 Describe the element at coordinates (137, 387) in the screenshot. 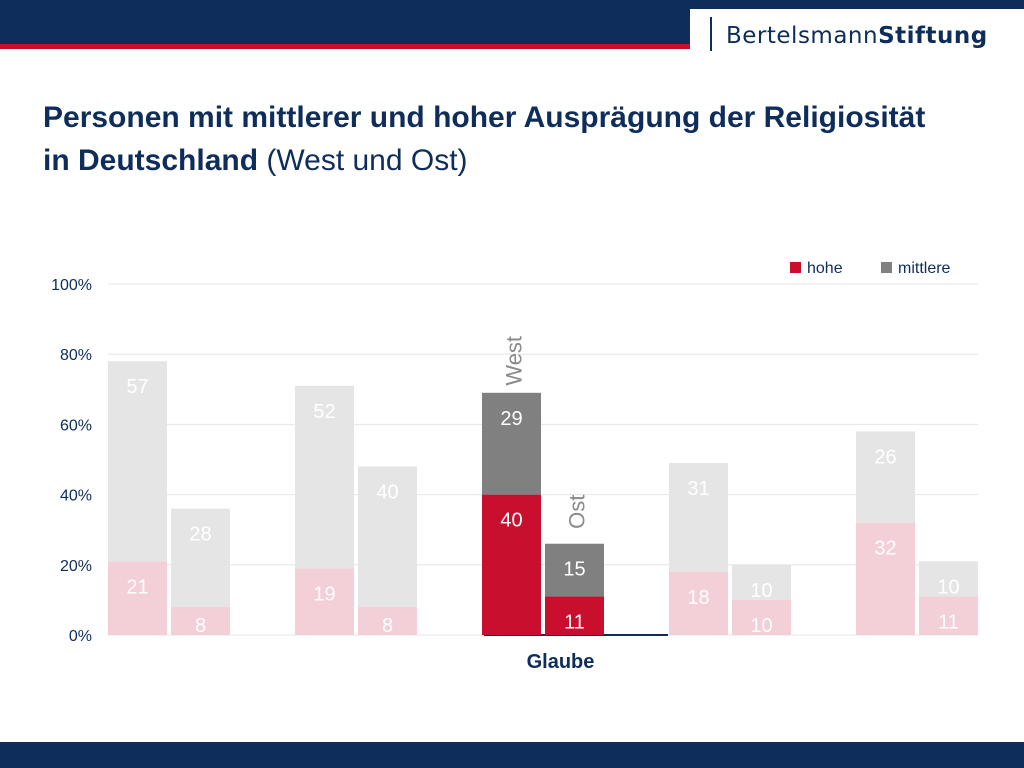

I see `data-label-mittlere: 57` at that location.